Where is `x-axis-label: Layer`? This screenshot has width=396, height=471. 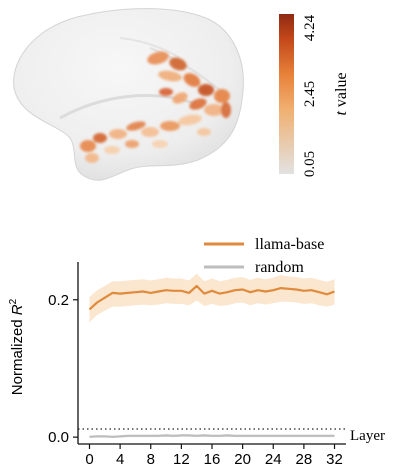 x-axis-label: Layer is located at coordinates (367, 436).